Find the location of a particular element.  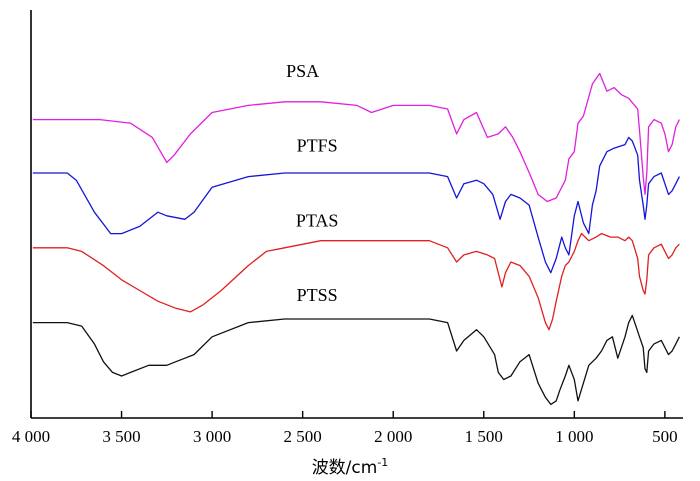

x-tick-label: 3 000 is located at coordinates (212, 436).